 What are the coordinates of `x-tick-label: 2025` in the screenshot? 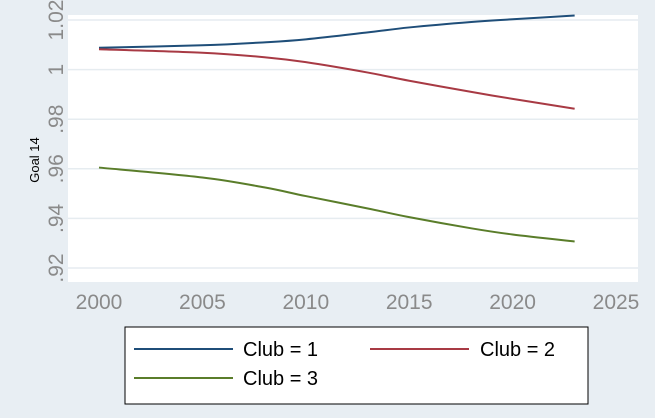 It's located at (616, 302).